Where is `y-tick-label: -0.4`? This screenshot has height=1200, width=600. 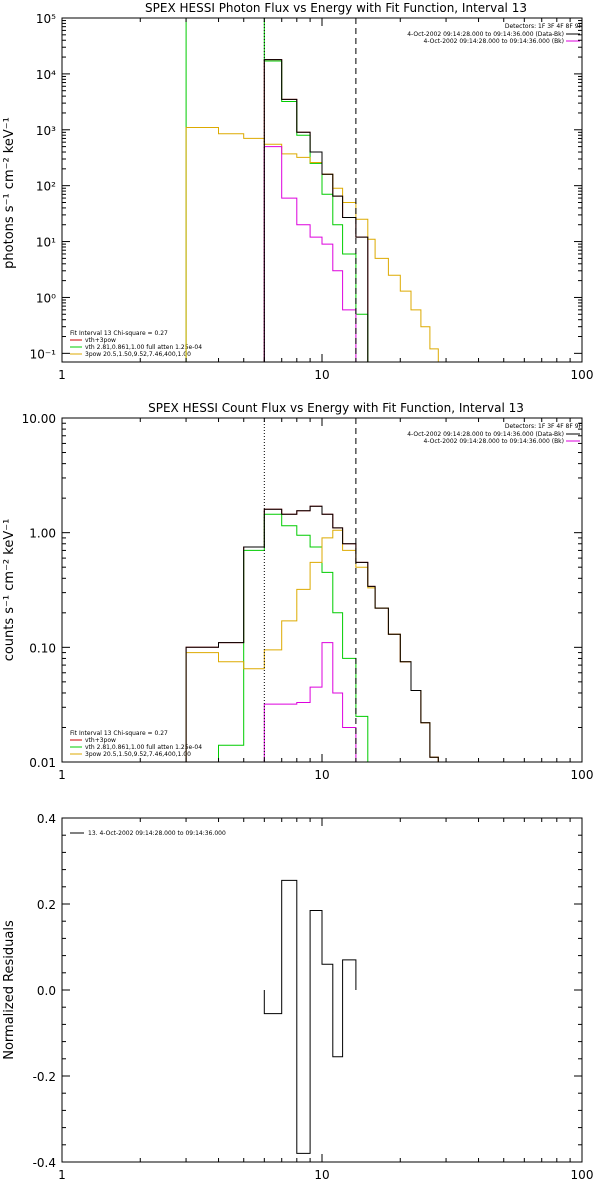 y-tick-label: -0.4 is located at coordinates (44, 1163).